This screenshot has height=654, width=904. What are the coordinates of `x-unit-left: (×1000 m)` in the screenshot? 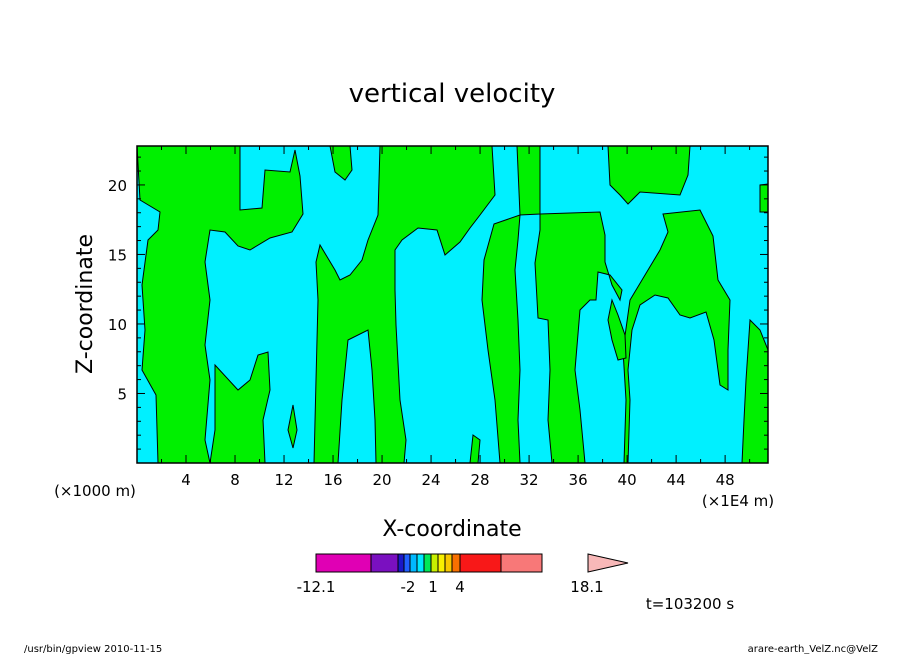 It's located at (95, 491).